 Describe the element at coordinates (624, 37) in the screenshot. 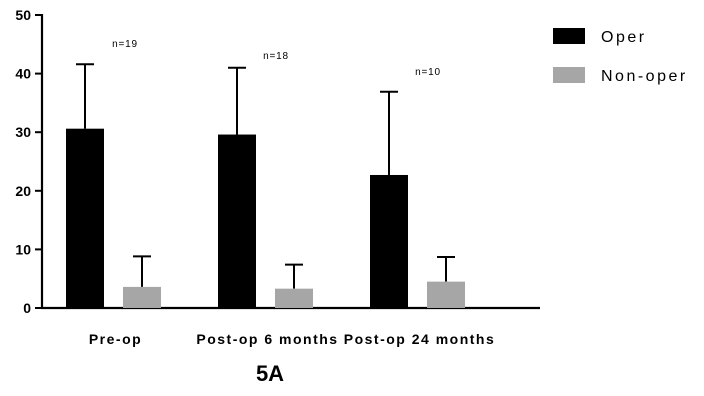

I see `legend-label-oper: Oper` at that location.